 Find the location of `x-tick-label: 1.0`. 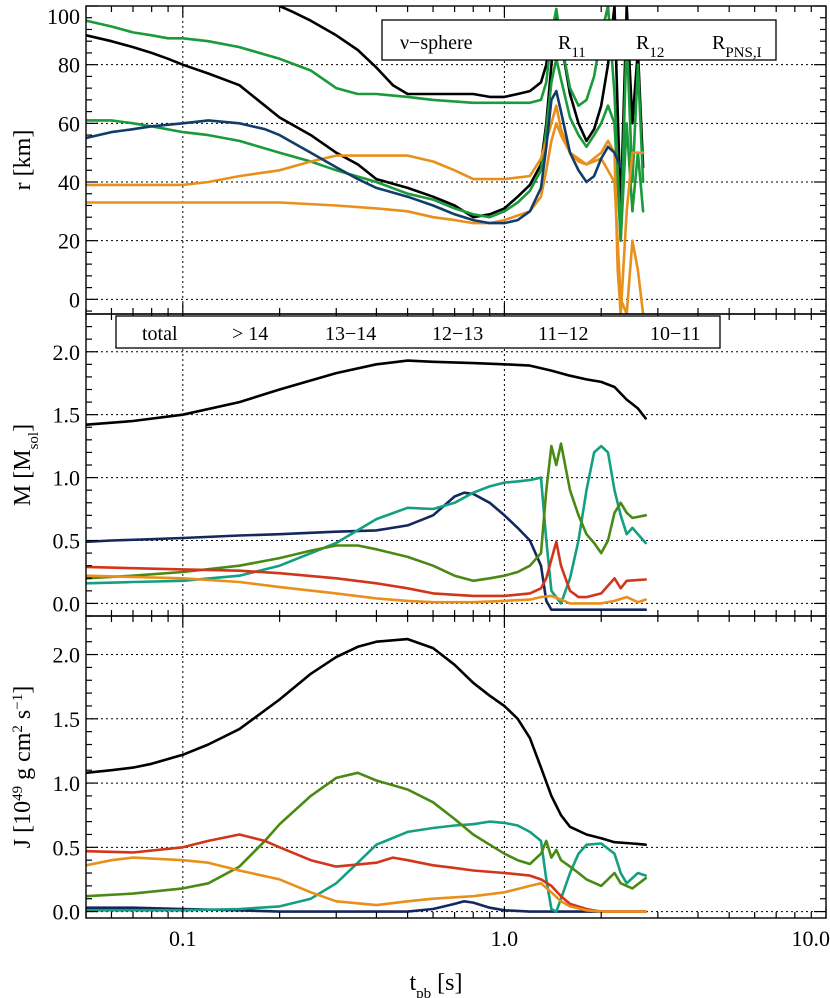

x-tick-label: 1.0 is located at coordinates (505, 938).